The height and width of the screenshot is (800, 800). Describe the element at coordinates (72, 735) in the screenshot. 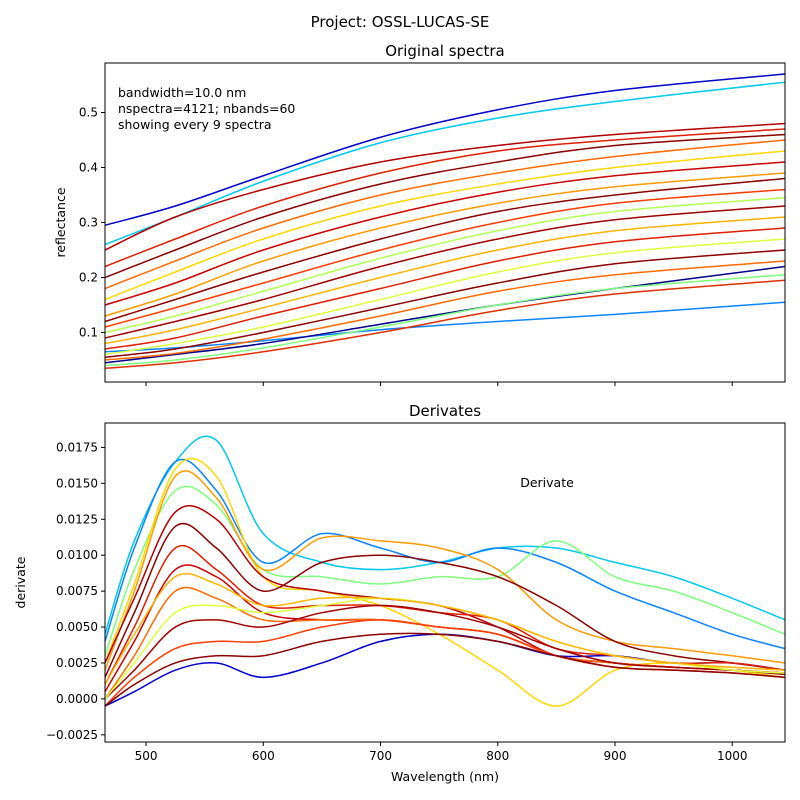

I see `y-tick-label: −0.0025` at that location.